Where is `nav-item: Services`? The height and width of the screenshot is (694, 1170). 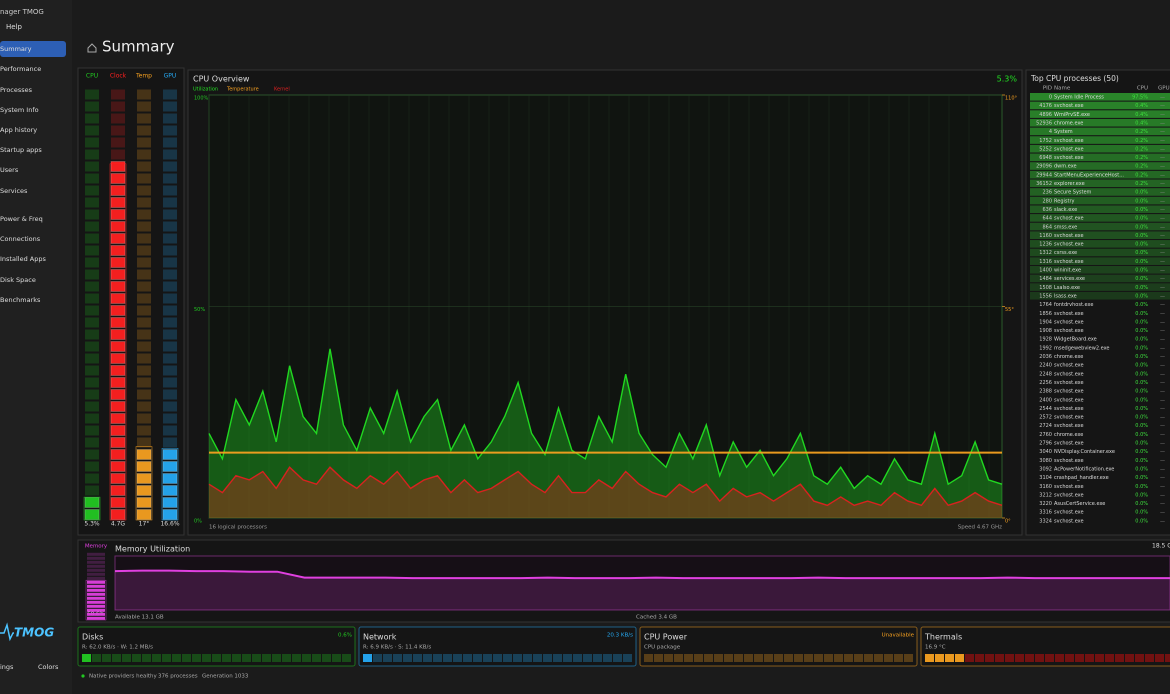 nav-item: Services is located at coordinates (14, 191).